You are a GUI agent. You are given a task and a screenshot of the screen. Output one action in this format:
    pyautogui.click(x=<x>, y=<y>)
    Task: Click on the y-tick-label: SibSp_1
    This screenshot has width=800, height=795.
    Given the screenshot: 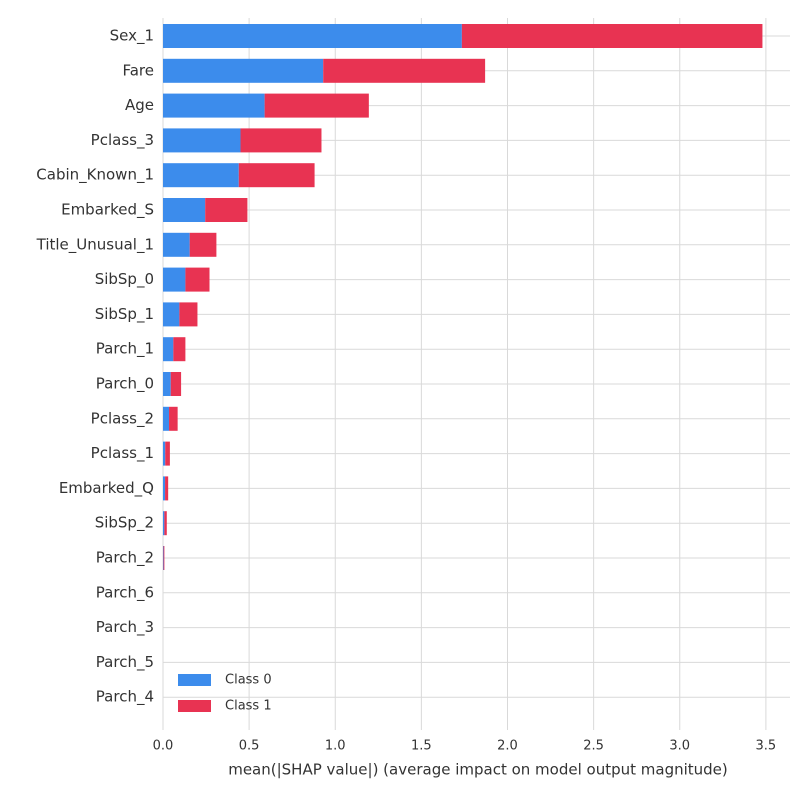 What is the action you would take?
    pyautogui.click(x=124, y=314)
    